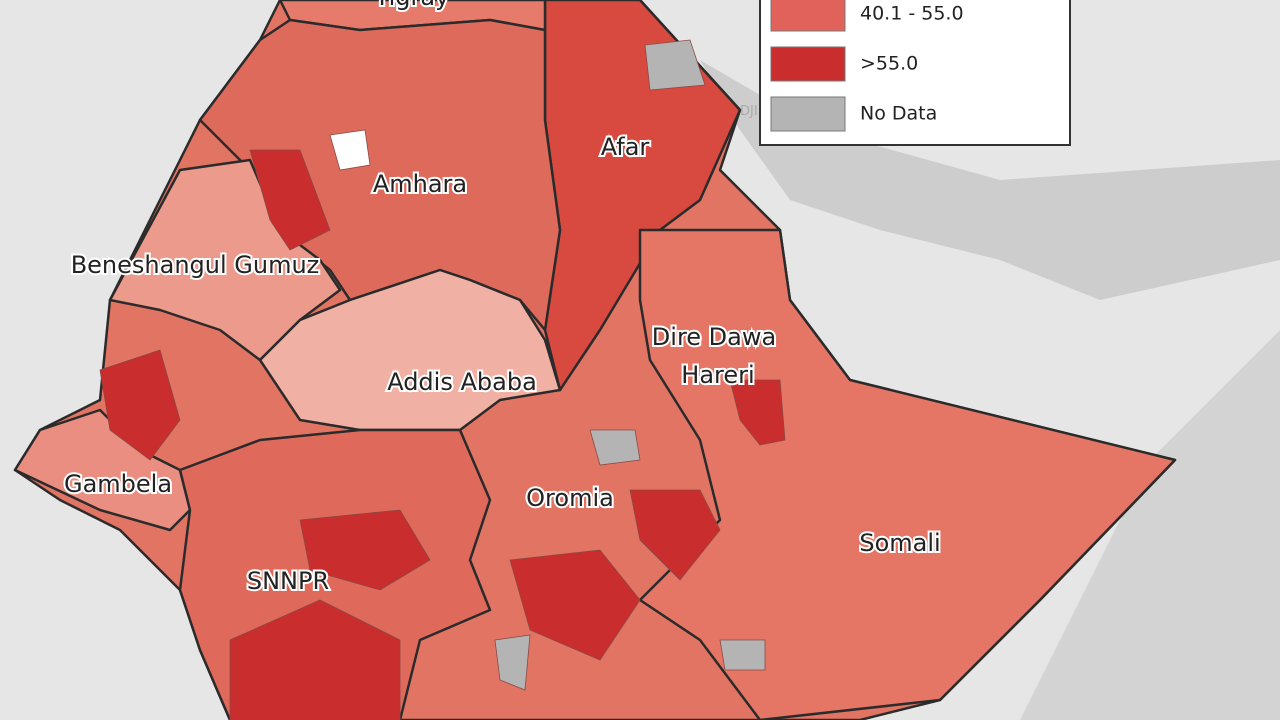 The width and height of the screenshot is (1280, 720). What do you see at coordinates (570, 498) in the screenshot?
I see `region-label: Oromia` at bounding box center [570, 498].